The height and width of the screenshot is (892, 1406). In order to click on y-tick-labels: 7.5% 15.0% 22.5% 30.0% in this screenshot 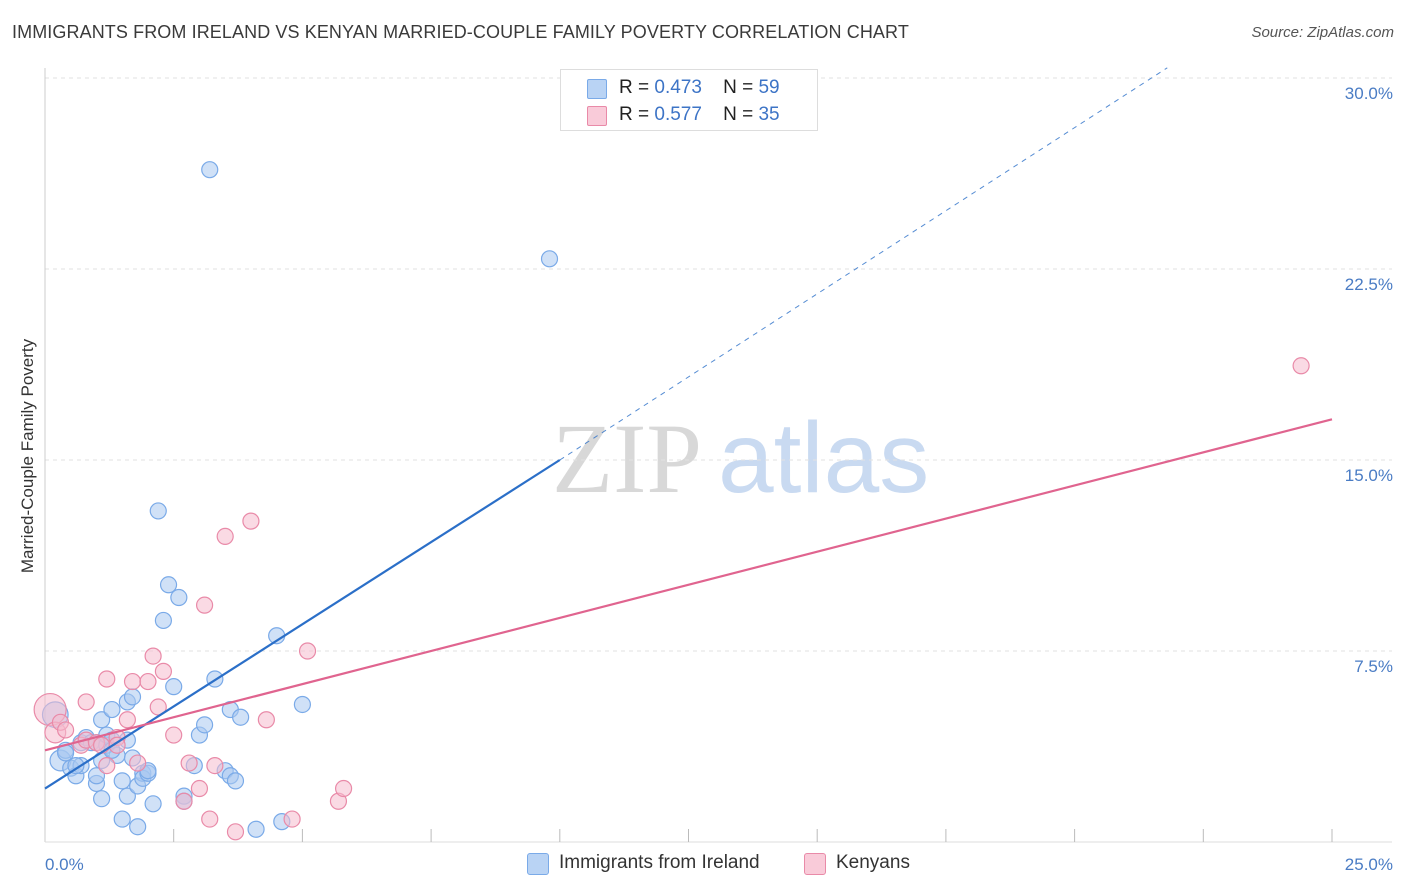, I will do `click(1369, 380)`.